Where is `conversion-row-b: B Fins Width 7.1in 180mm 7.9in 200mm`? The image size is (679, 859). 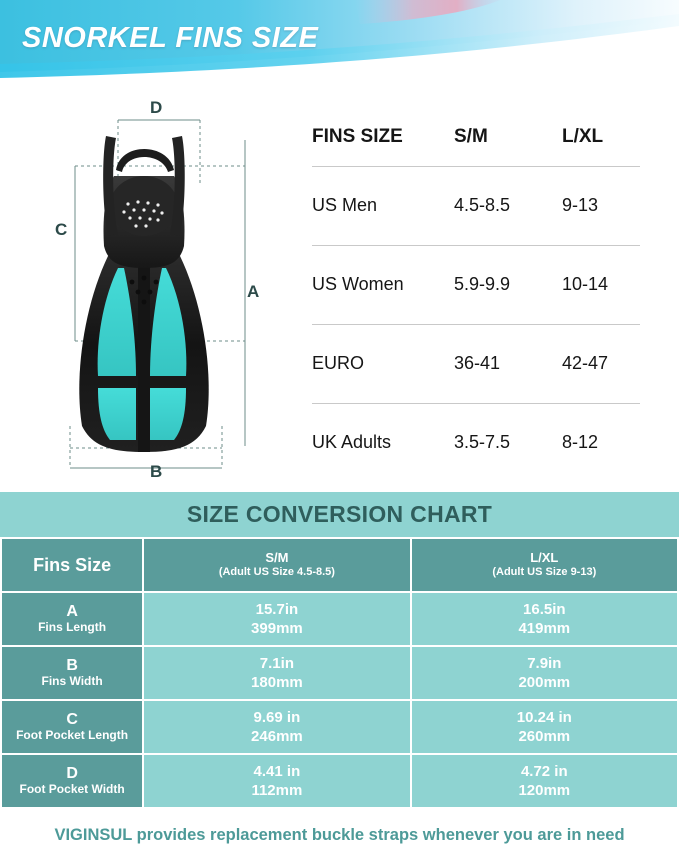
conversion-row-b: B Fins Width 7.1in 180mm 7.9in 200mm is located at coordinates (339, 673).